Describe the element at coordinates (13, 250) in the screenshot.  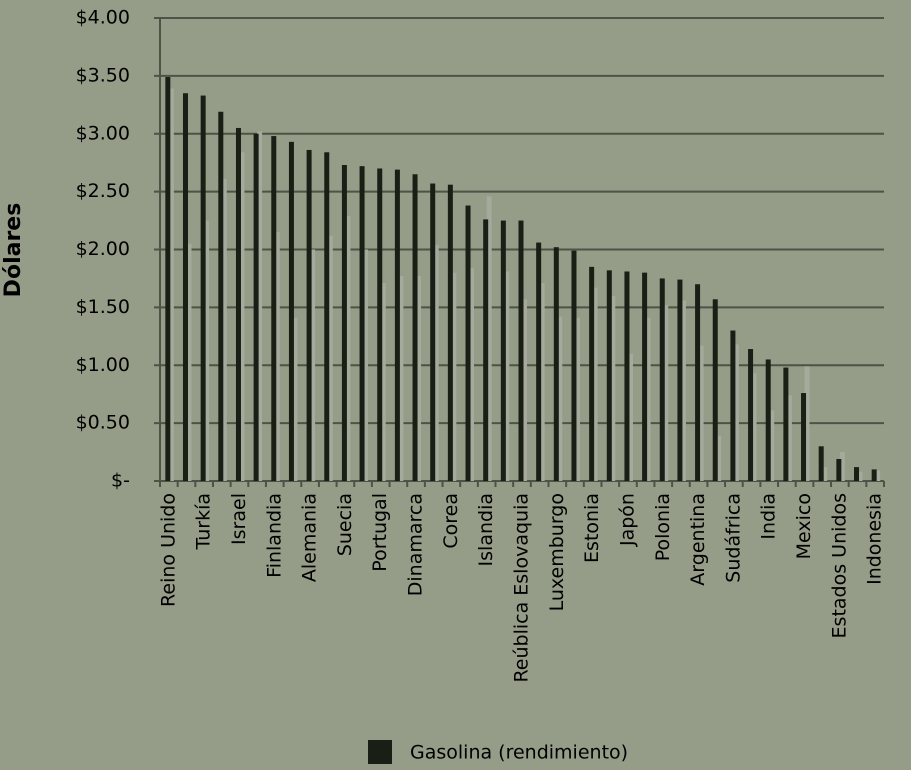
I see `y-axis-label: Dólares` at that location.